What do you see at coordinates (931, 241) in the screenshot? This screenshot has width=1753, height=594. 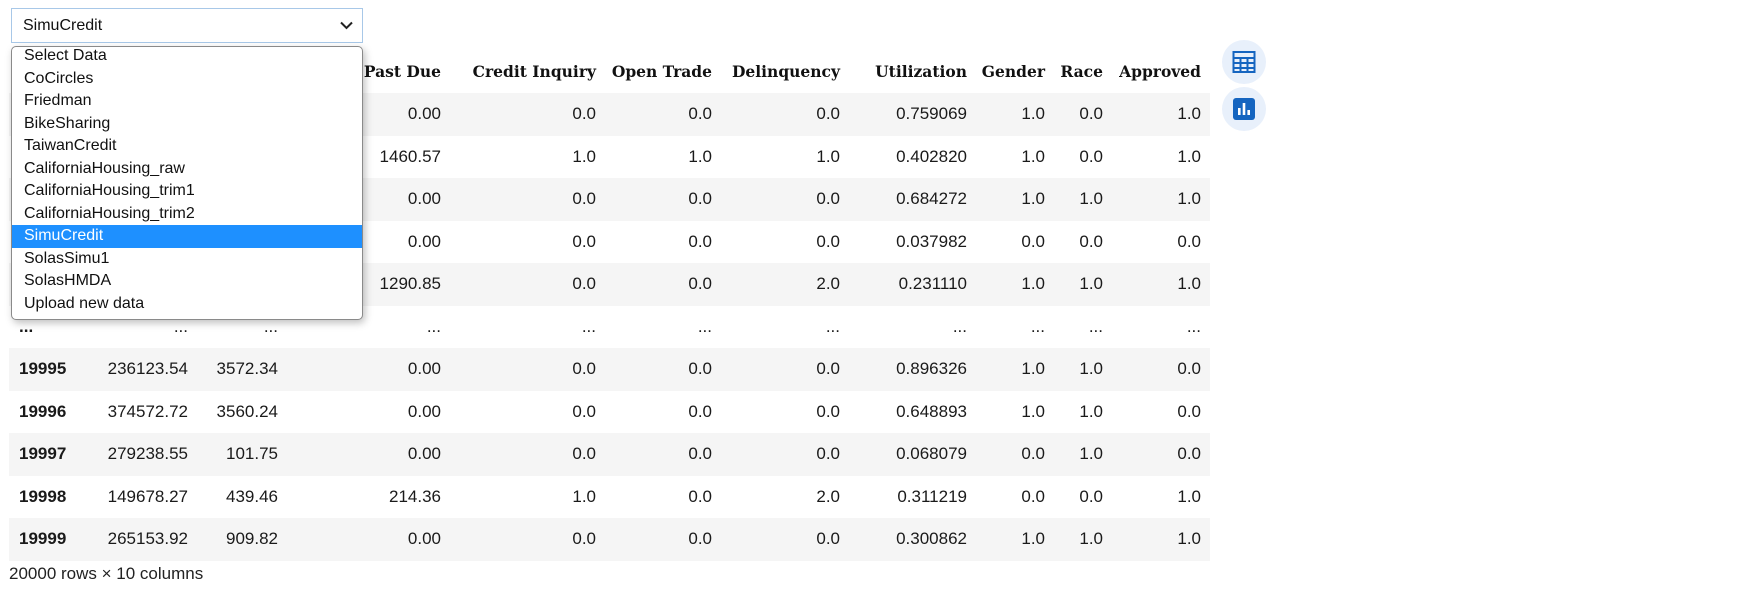 I see `table-cell: 0.037982` at bounding box center [931, 241].